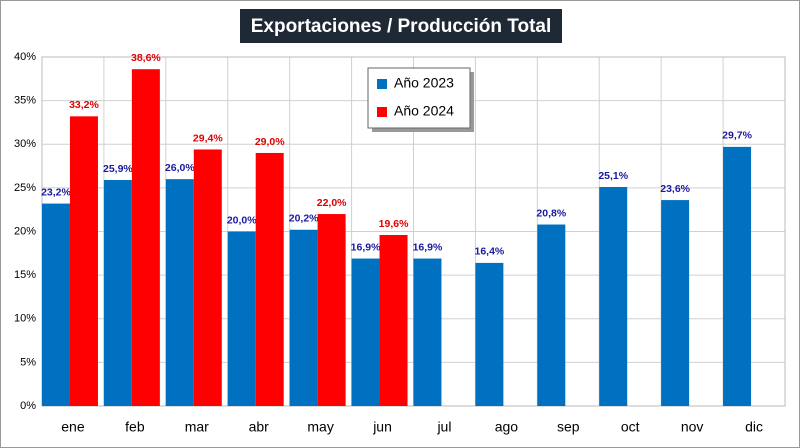 Image resolution: width=800 pixels, height=448 pixels. What do you see at coordinates (754, 427) in the screenshot?
I see `x-tick-label: dic` at bounding box center [754, 427].